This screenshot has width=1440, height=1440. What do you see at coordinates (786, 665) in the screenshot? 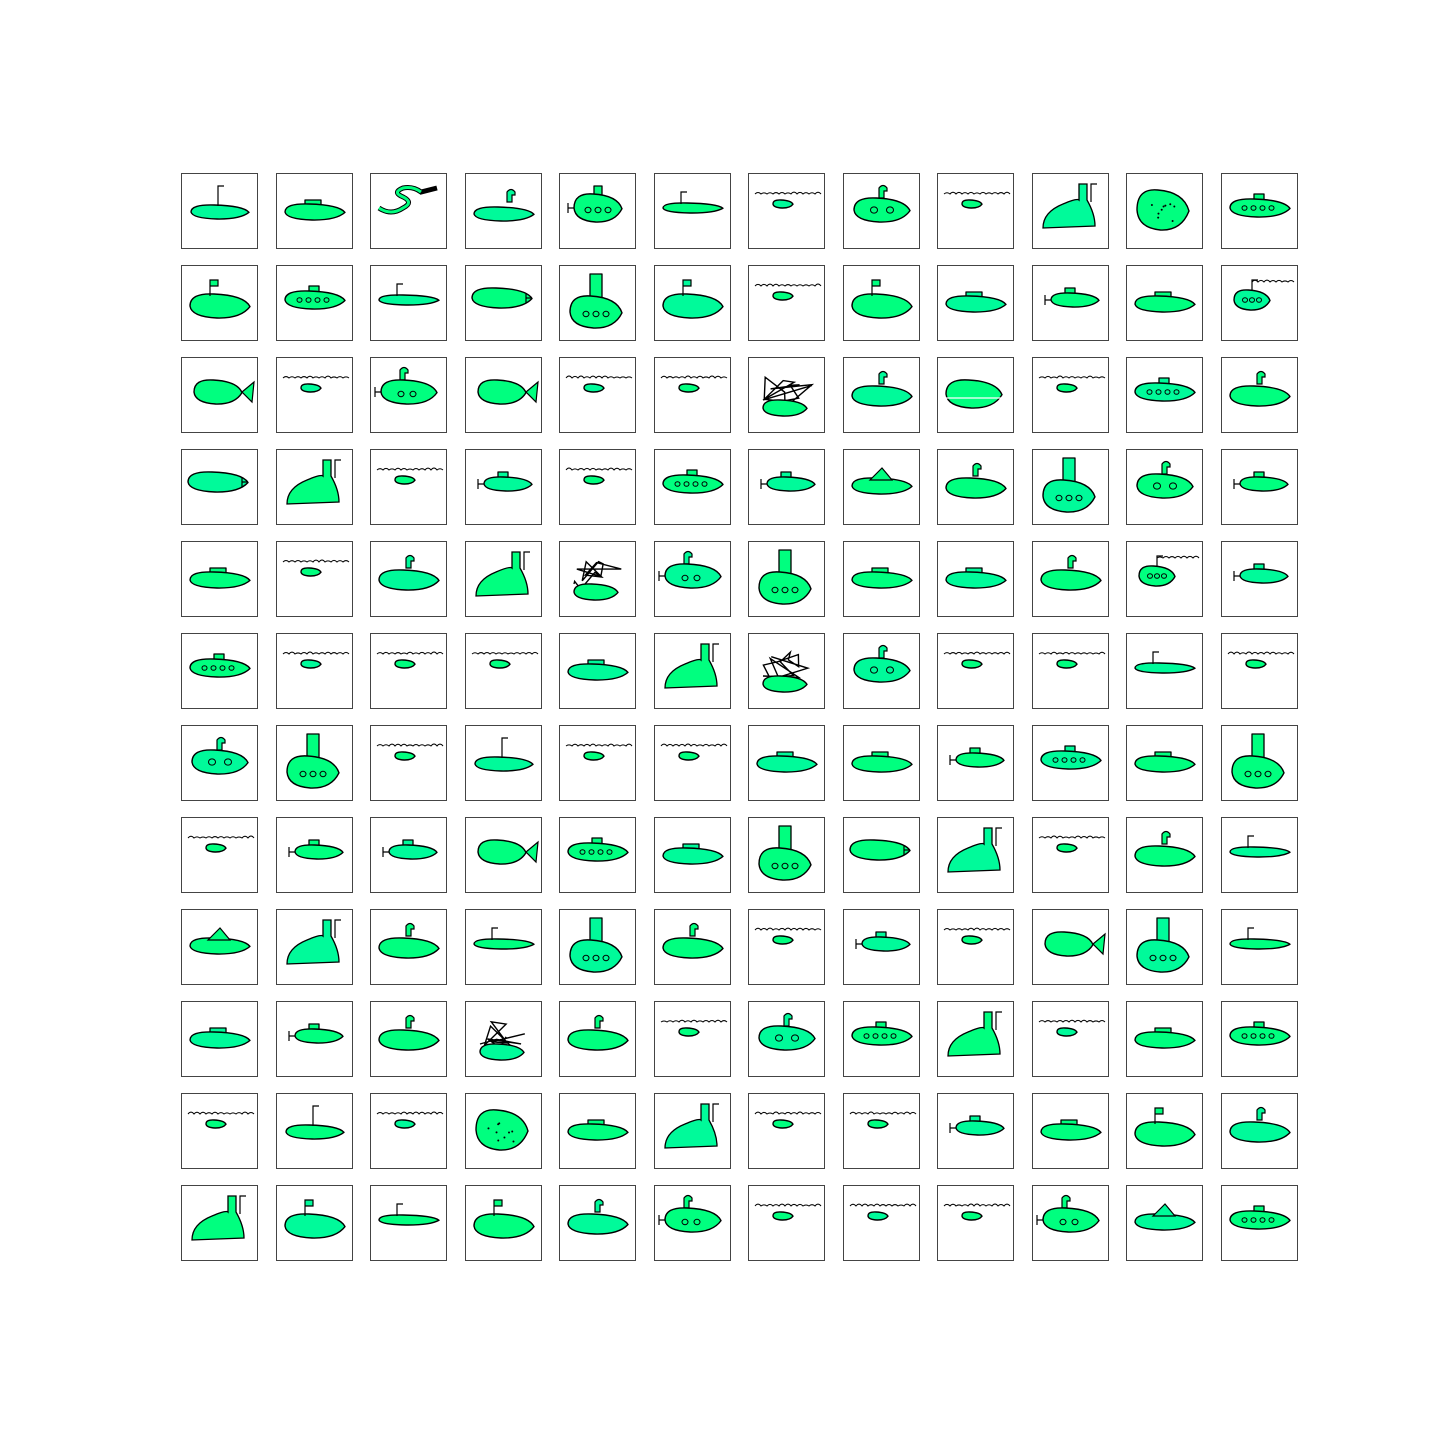
I see `scribble` at bounding box center [786, 665].